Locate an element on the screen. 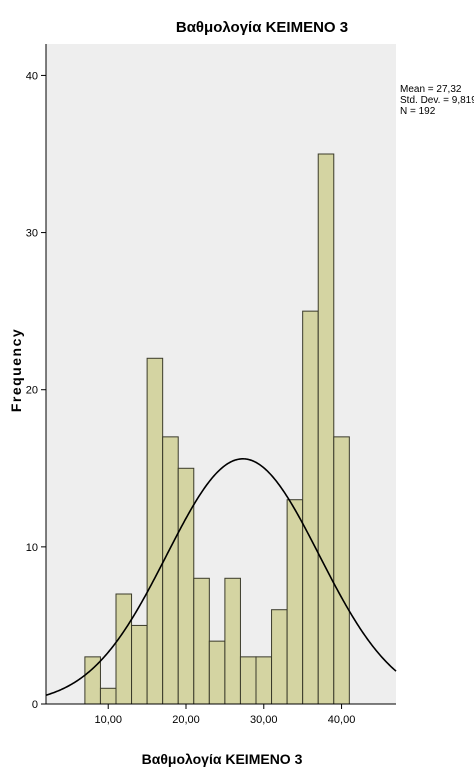 This screenshot has width=474, height=778. y-tick-label: 0 is located at coordinates (35, 705).